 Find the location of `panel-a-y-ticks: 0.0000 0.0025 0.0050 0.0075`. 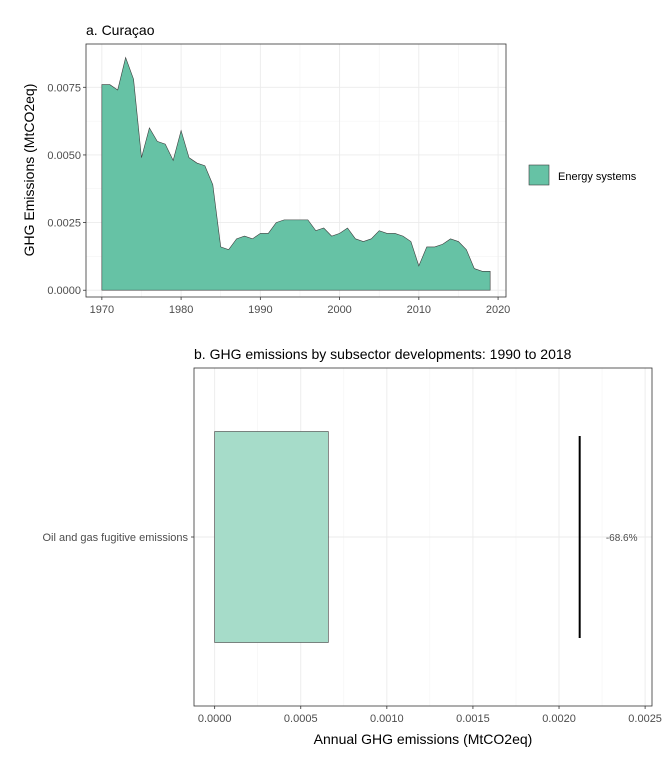

panel-a-y-ticks: 0.0000 0.0025 0.0050 0.0075 is located at coordinates (66, 189).